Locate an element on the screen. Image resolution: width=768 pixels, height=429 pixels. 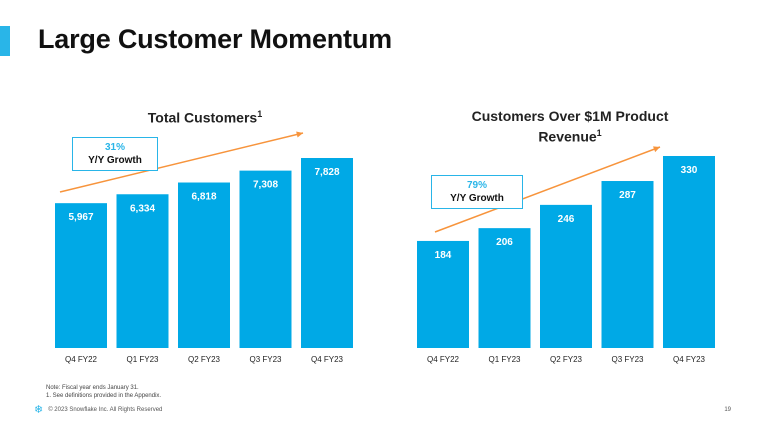
data-label: 7,308 is located at coordinates (265, 185).